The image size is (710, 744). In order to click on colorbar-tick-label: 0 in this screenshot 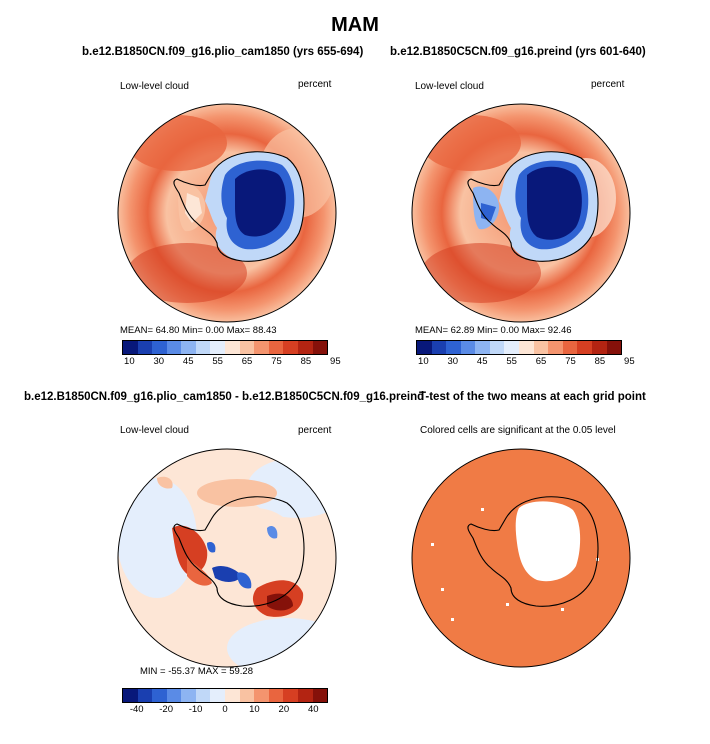, I will do `click(225, 709)`.